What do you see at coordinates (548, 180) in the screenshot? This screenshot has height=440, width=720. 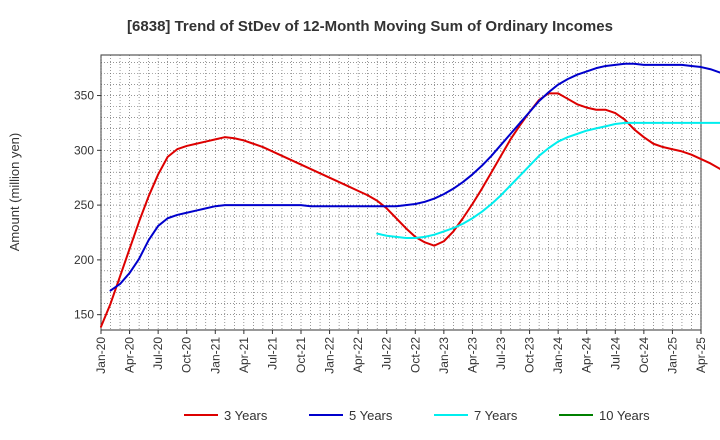 I see `series-line-7-years` at bounding box center [548, 180].